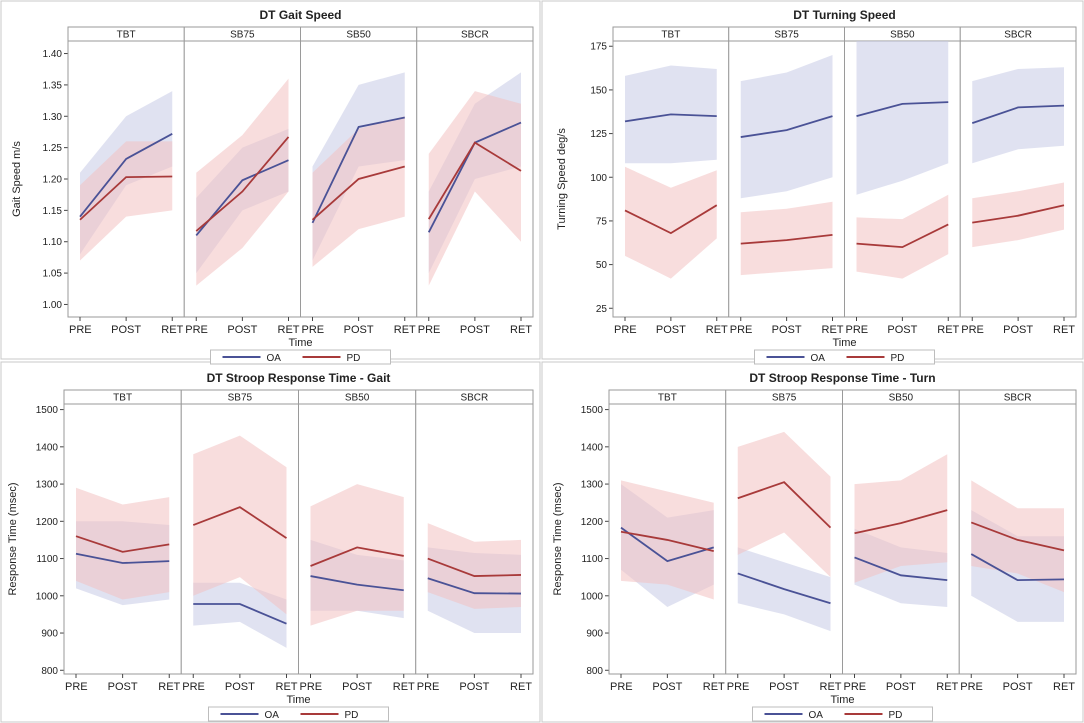 The height and width of the screenshot is (723, 1084). Describe the element at coordinates (53, 54) in the screenshot. I see `y-tick-label: 1.40` at that location.